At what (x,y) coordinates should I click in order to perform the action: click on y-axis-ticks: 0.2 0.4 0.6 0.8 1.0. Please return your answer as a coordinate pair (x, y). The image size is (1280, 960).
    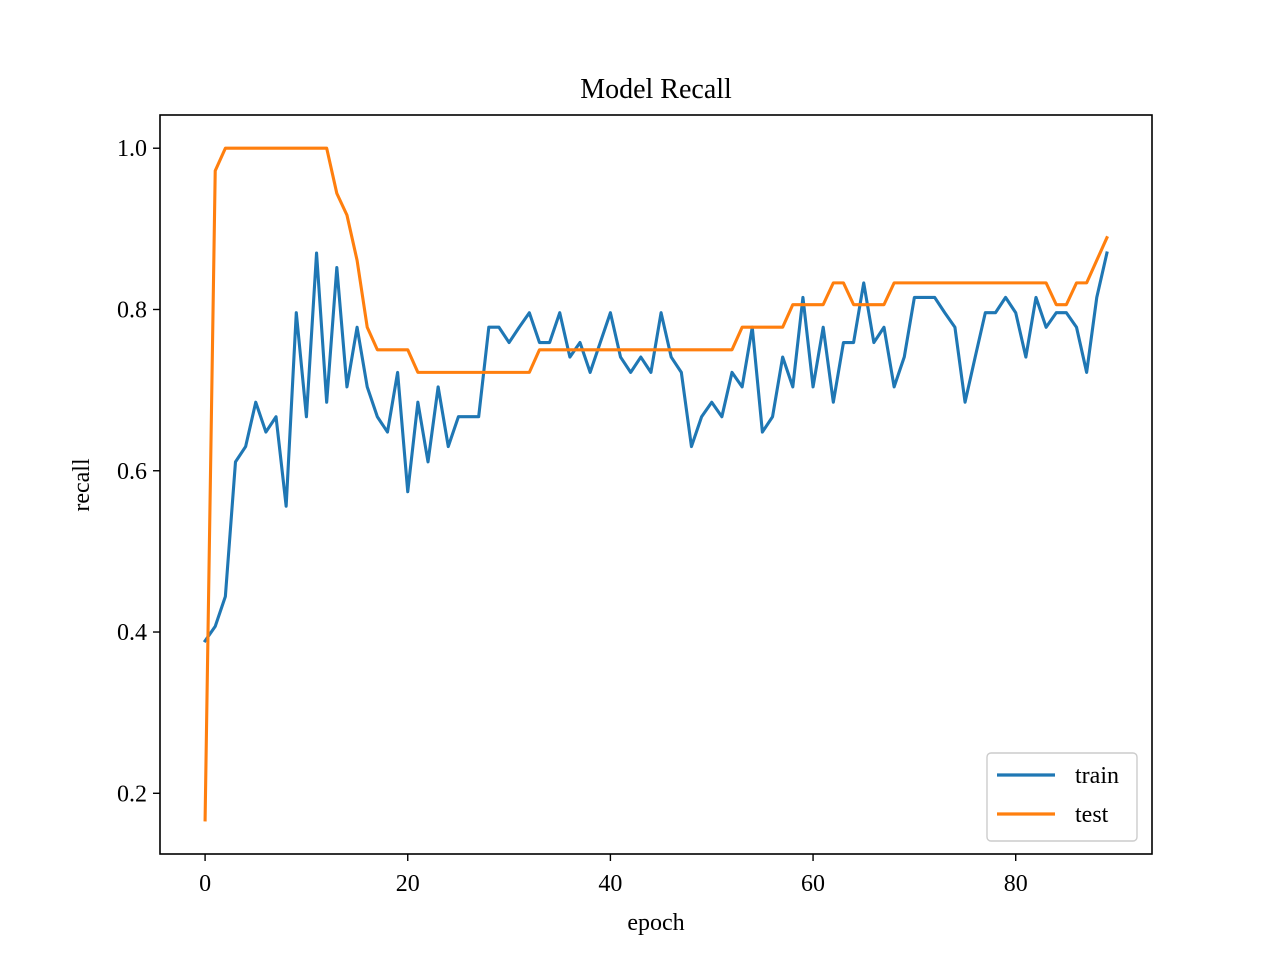
    Looking at the image, I should click on (138, 471).